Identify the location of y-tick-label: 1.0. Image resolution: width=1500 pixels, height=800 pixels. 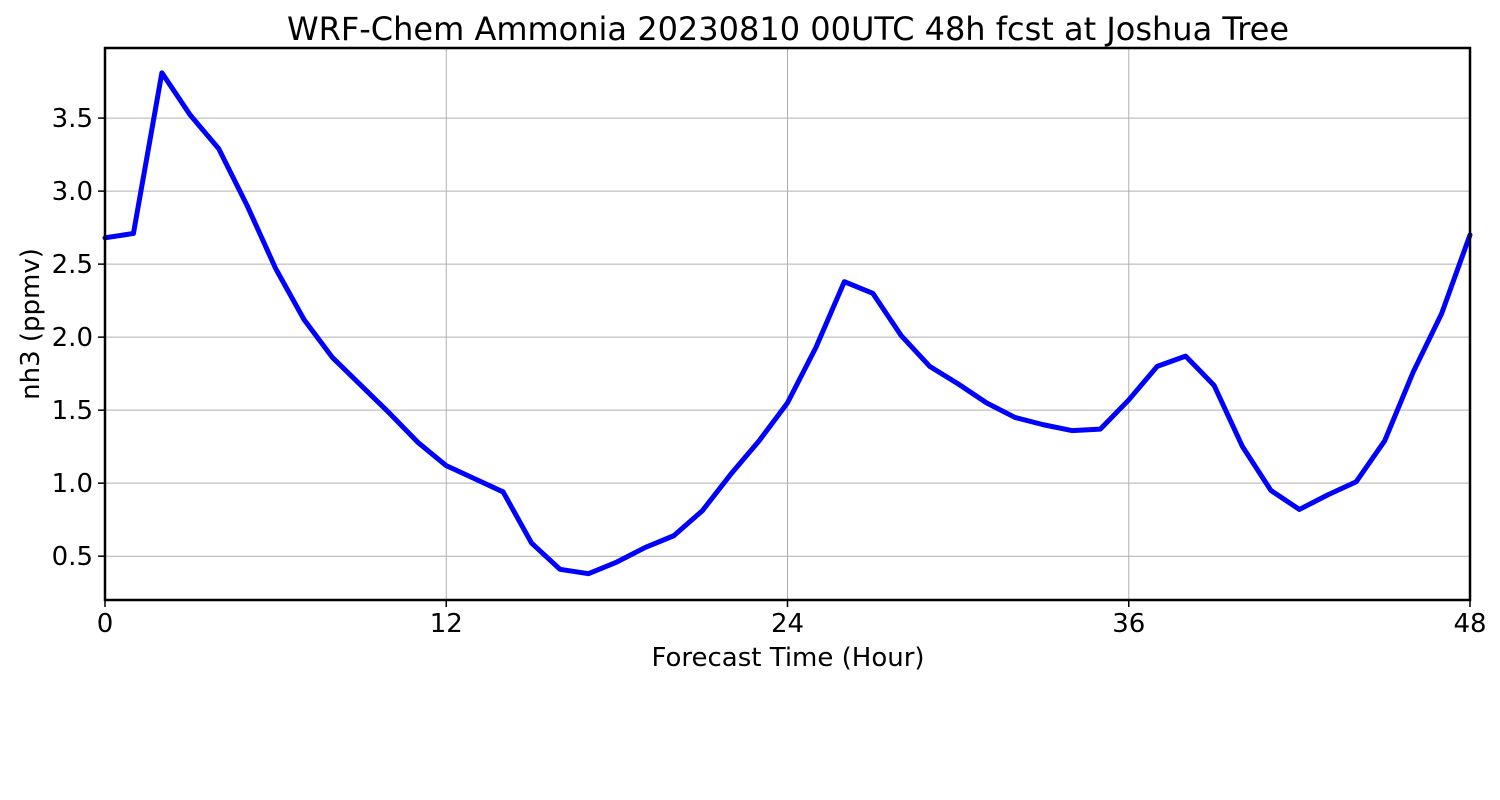
(72, 484).